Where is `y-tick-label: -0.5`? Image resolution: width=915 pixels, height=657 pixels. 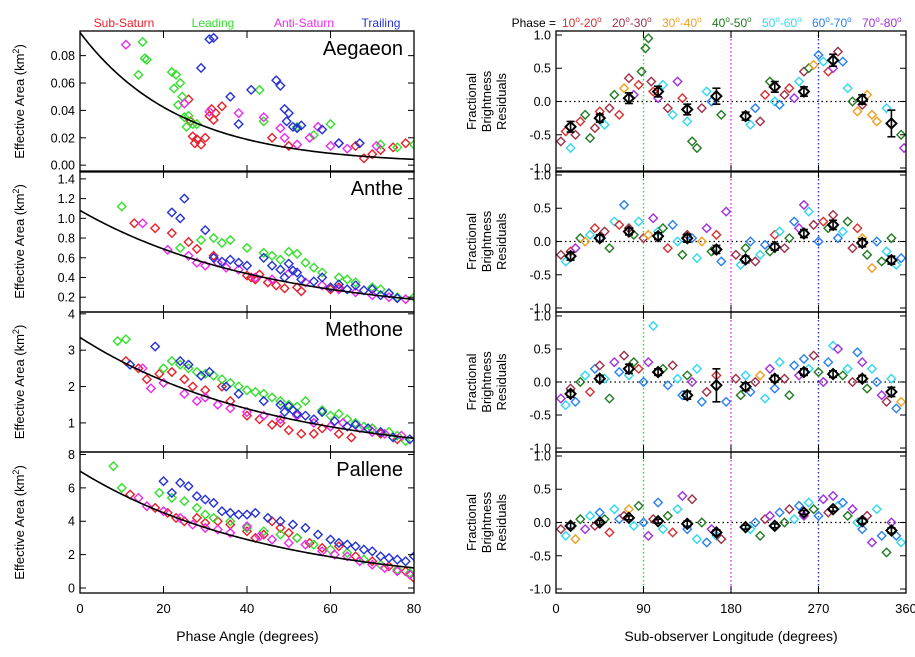 y-tick-label: -0.5 is located at coordinates (540, 556).